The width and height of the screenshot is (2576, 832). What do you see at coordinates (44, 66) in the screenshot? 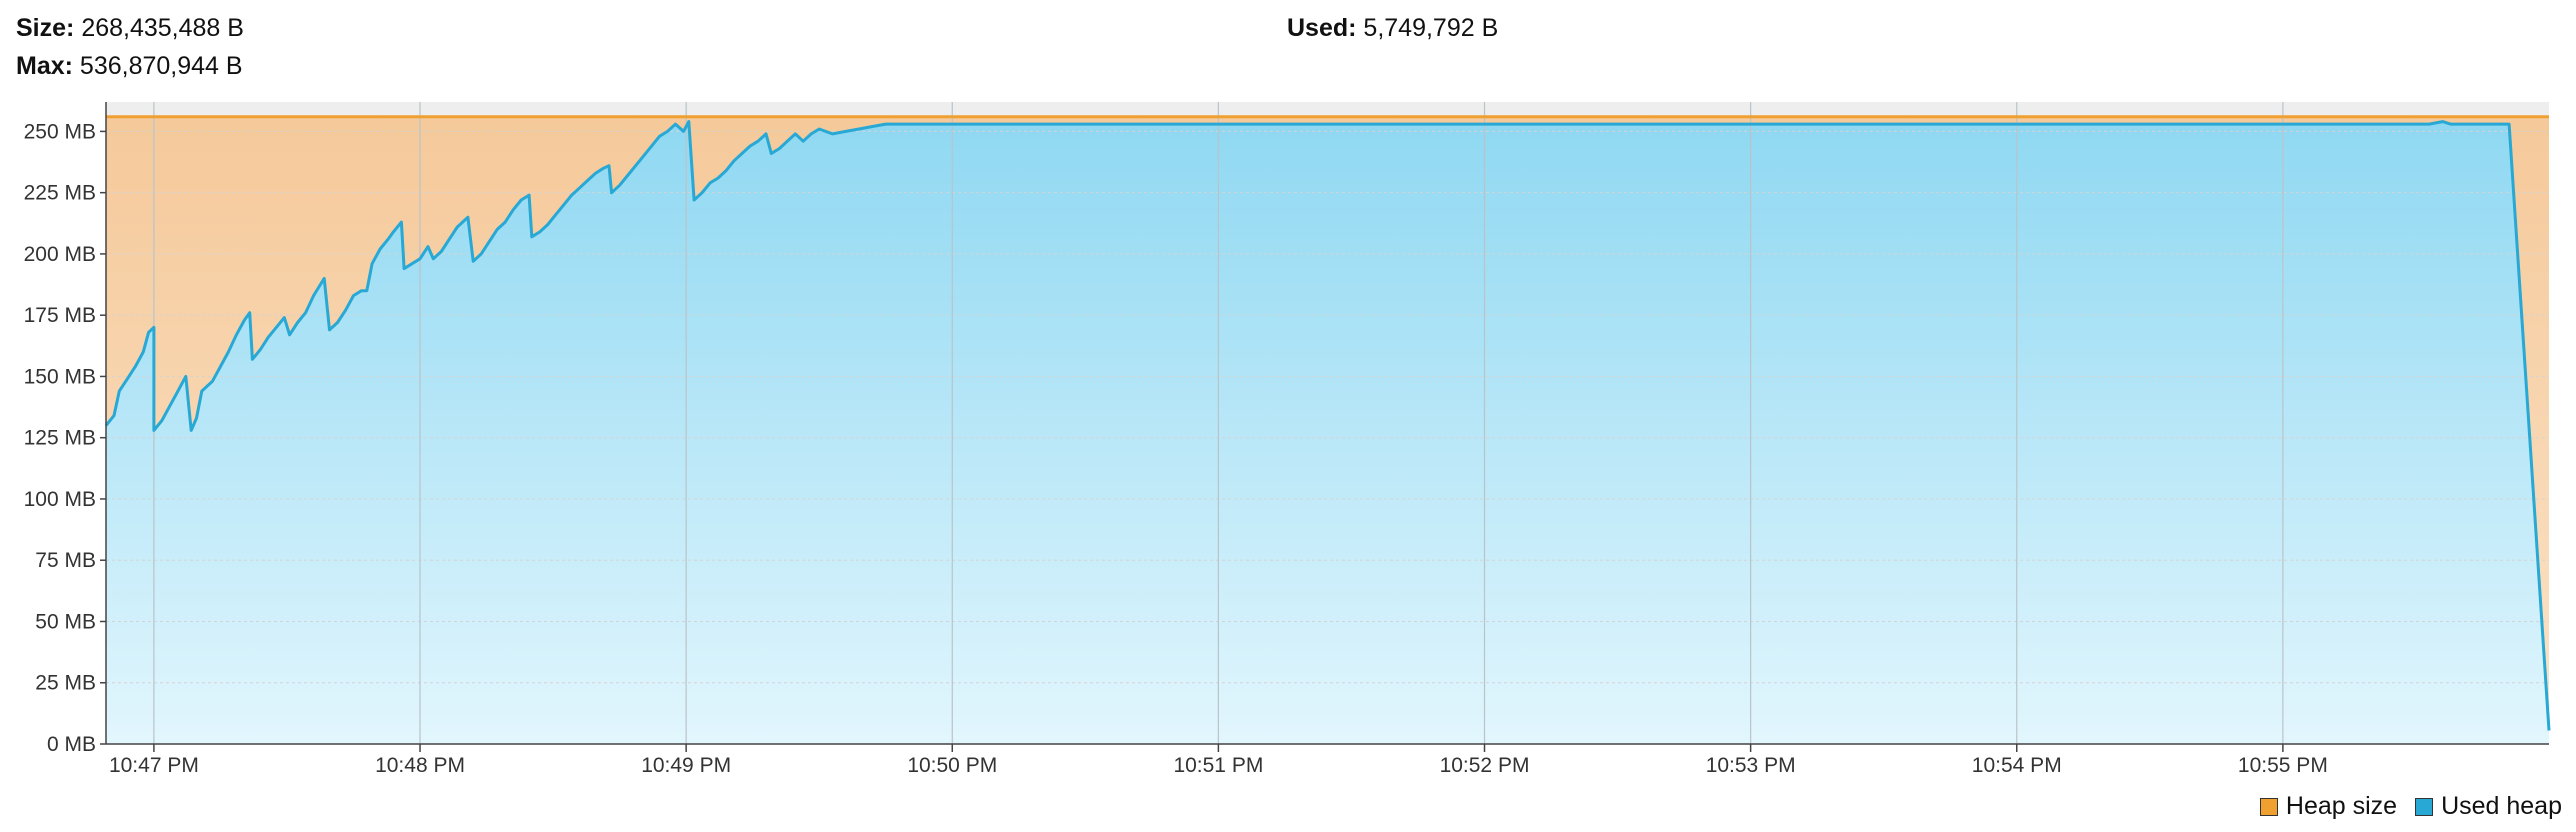
I see `heap-max-label: Max:` at bounding box center [44, 66].